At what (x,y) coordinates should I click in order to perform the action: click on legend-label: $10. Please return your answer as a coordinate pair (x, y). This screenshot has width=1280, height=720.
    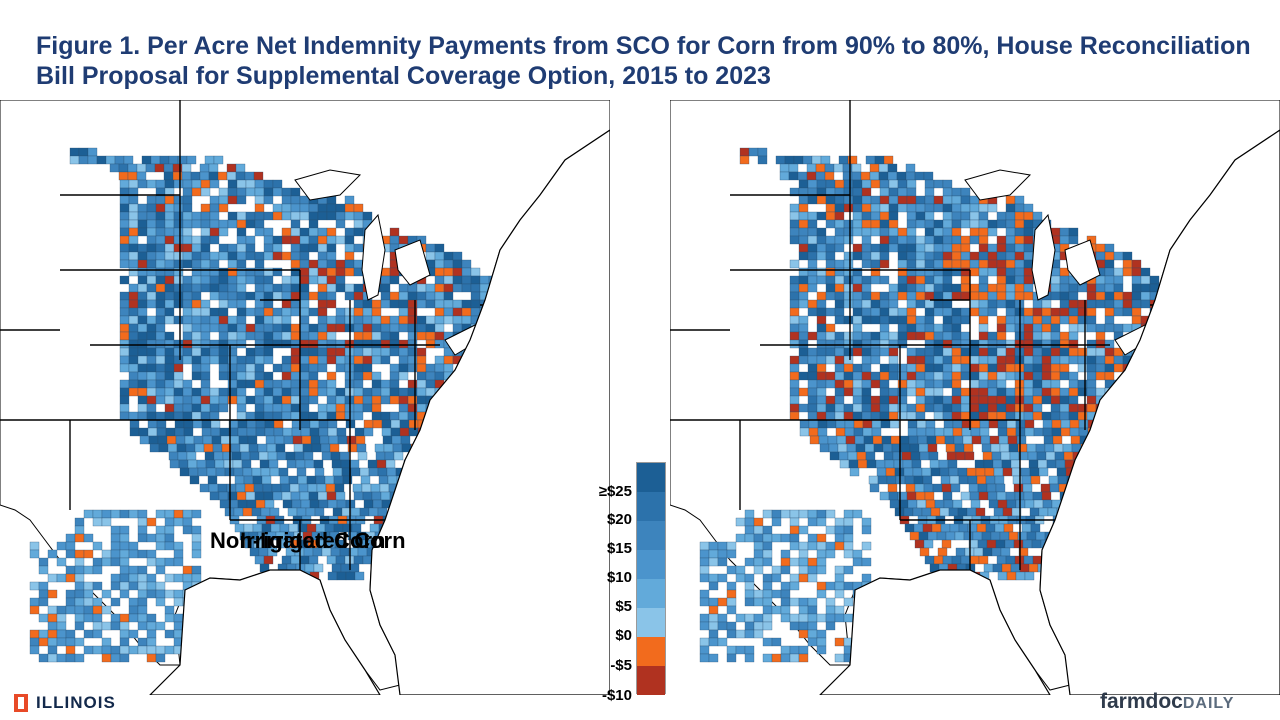
    Looking at the image, I should click on (619, 577).